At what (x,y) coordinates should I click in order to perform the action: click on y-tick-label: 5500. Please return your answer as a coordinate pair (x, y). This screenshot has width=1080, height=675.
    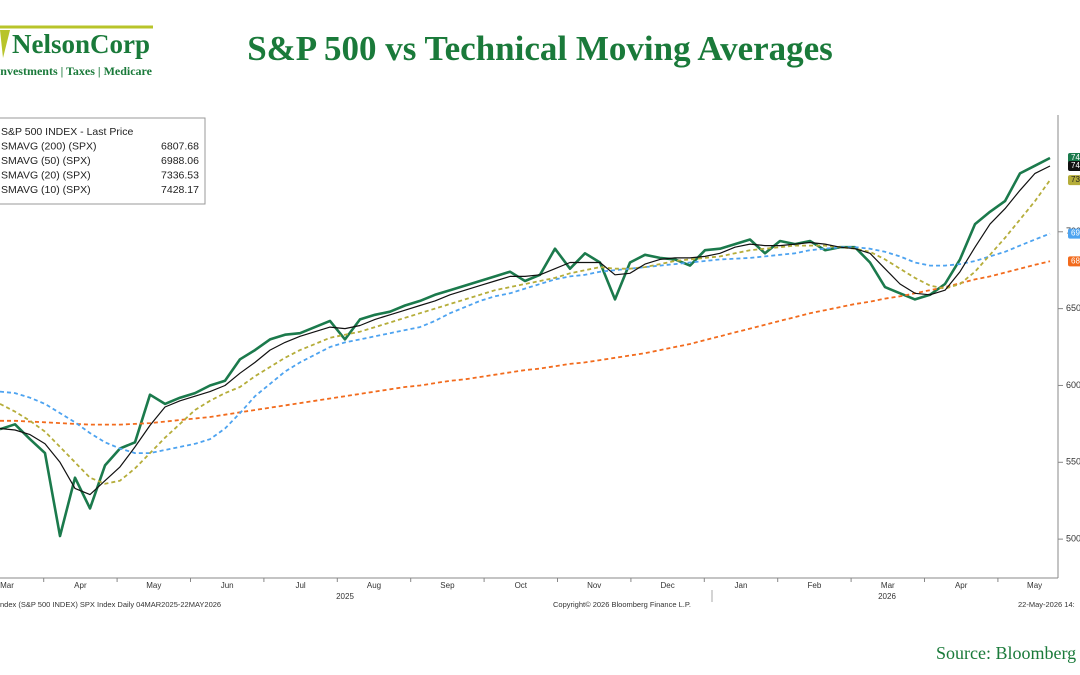
    Looking at the image, I should click on (1073, 462).